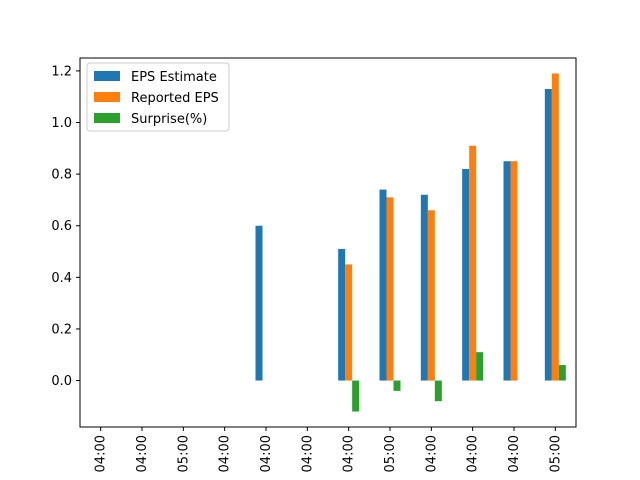  I want to click on x-tick-label-7: 05:00, so click(390, 453).